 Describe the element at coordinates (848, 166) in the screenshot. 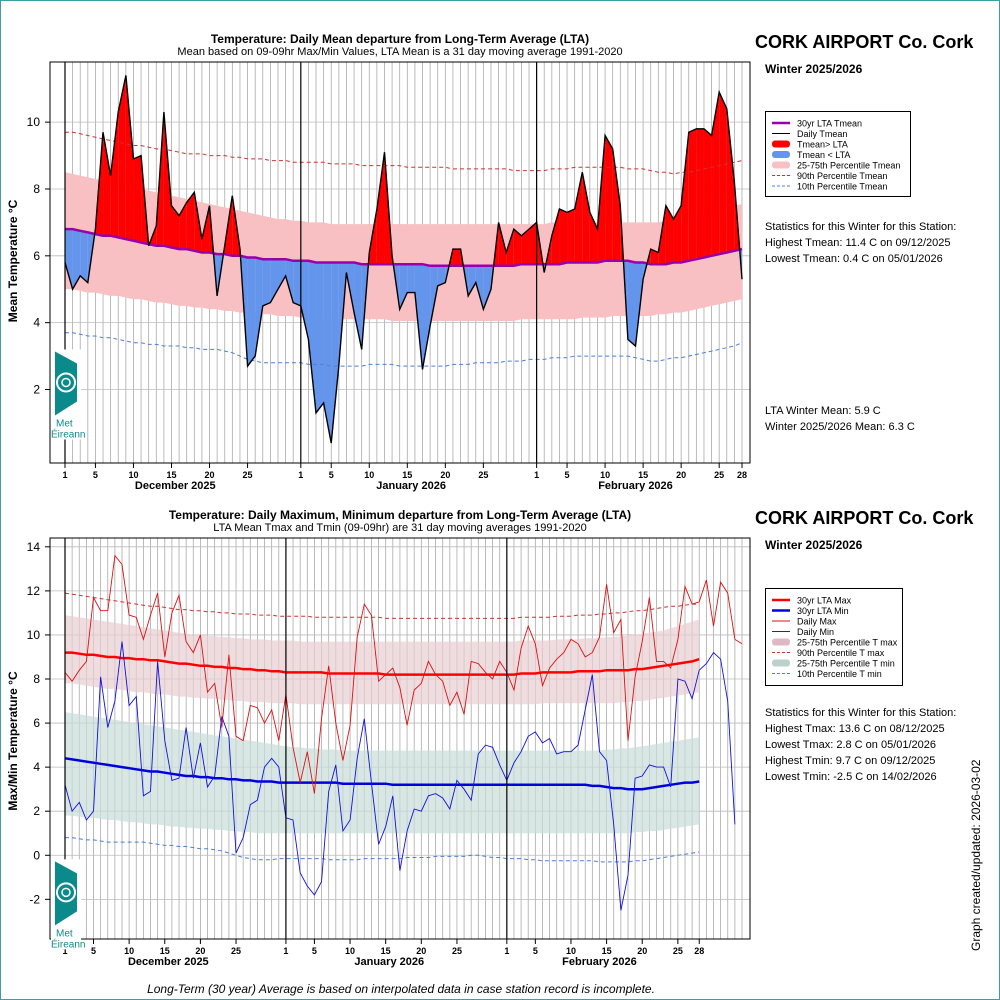

I see `legend-label: 25-75th Percentile Tmean` at that location.